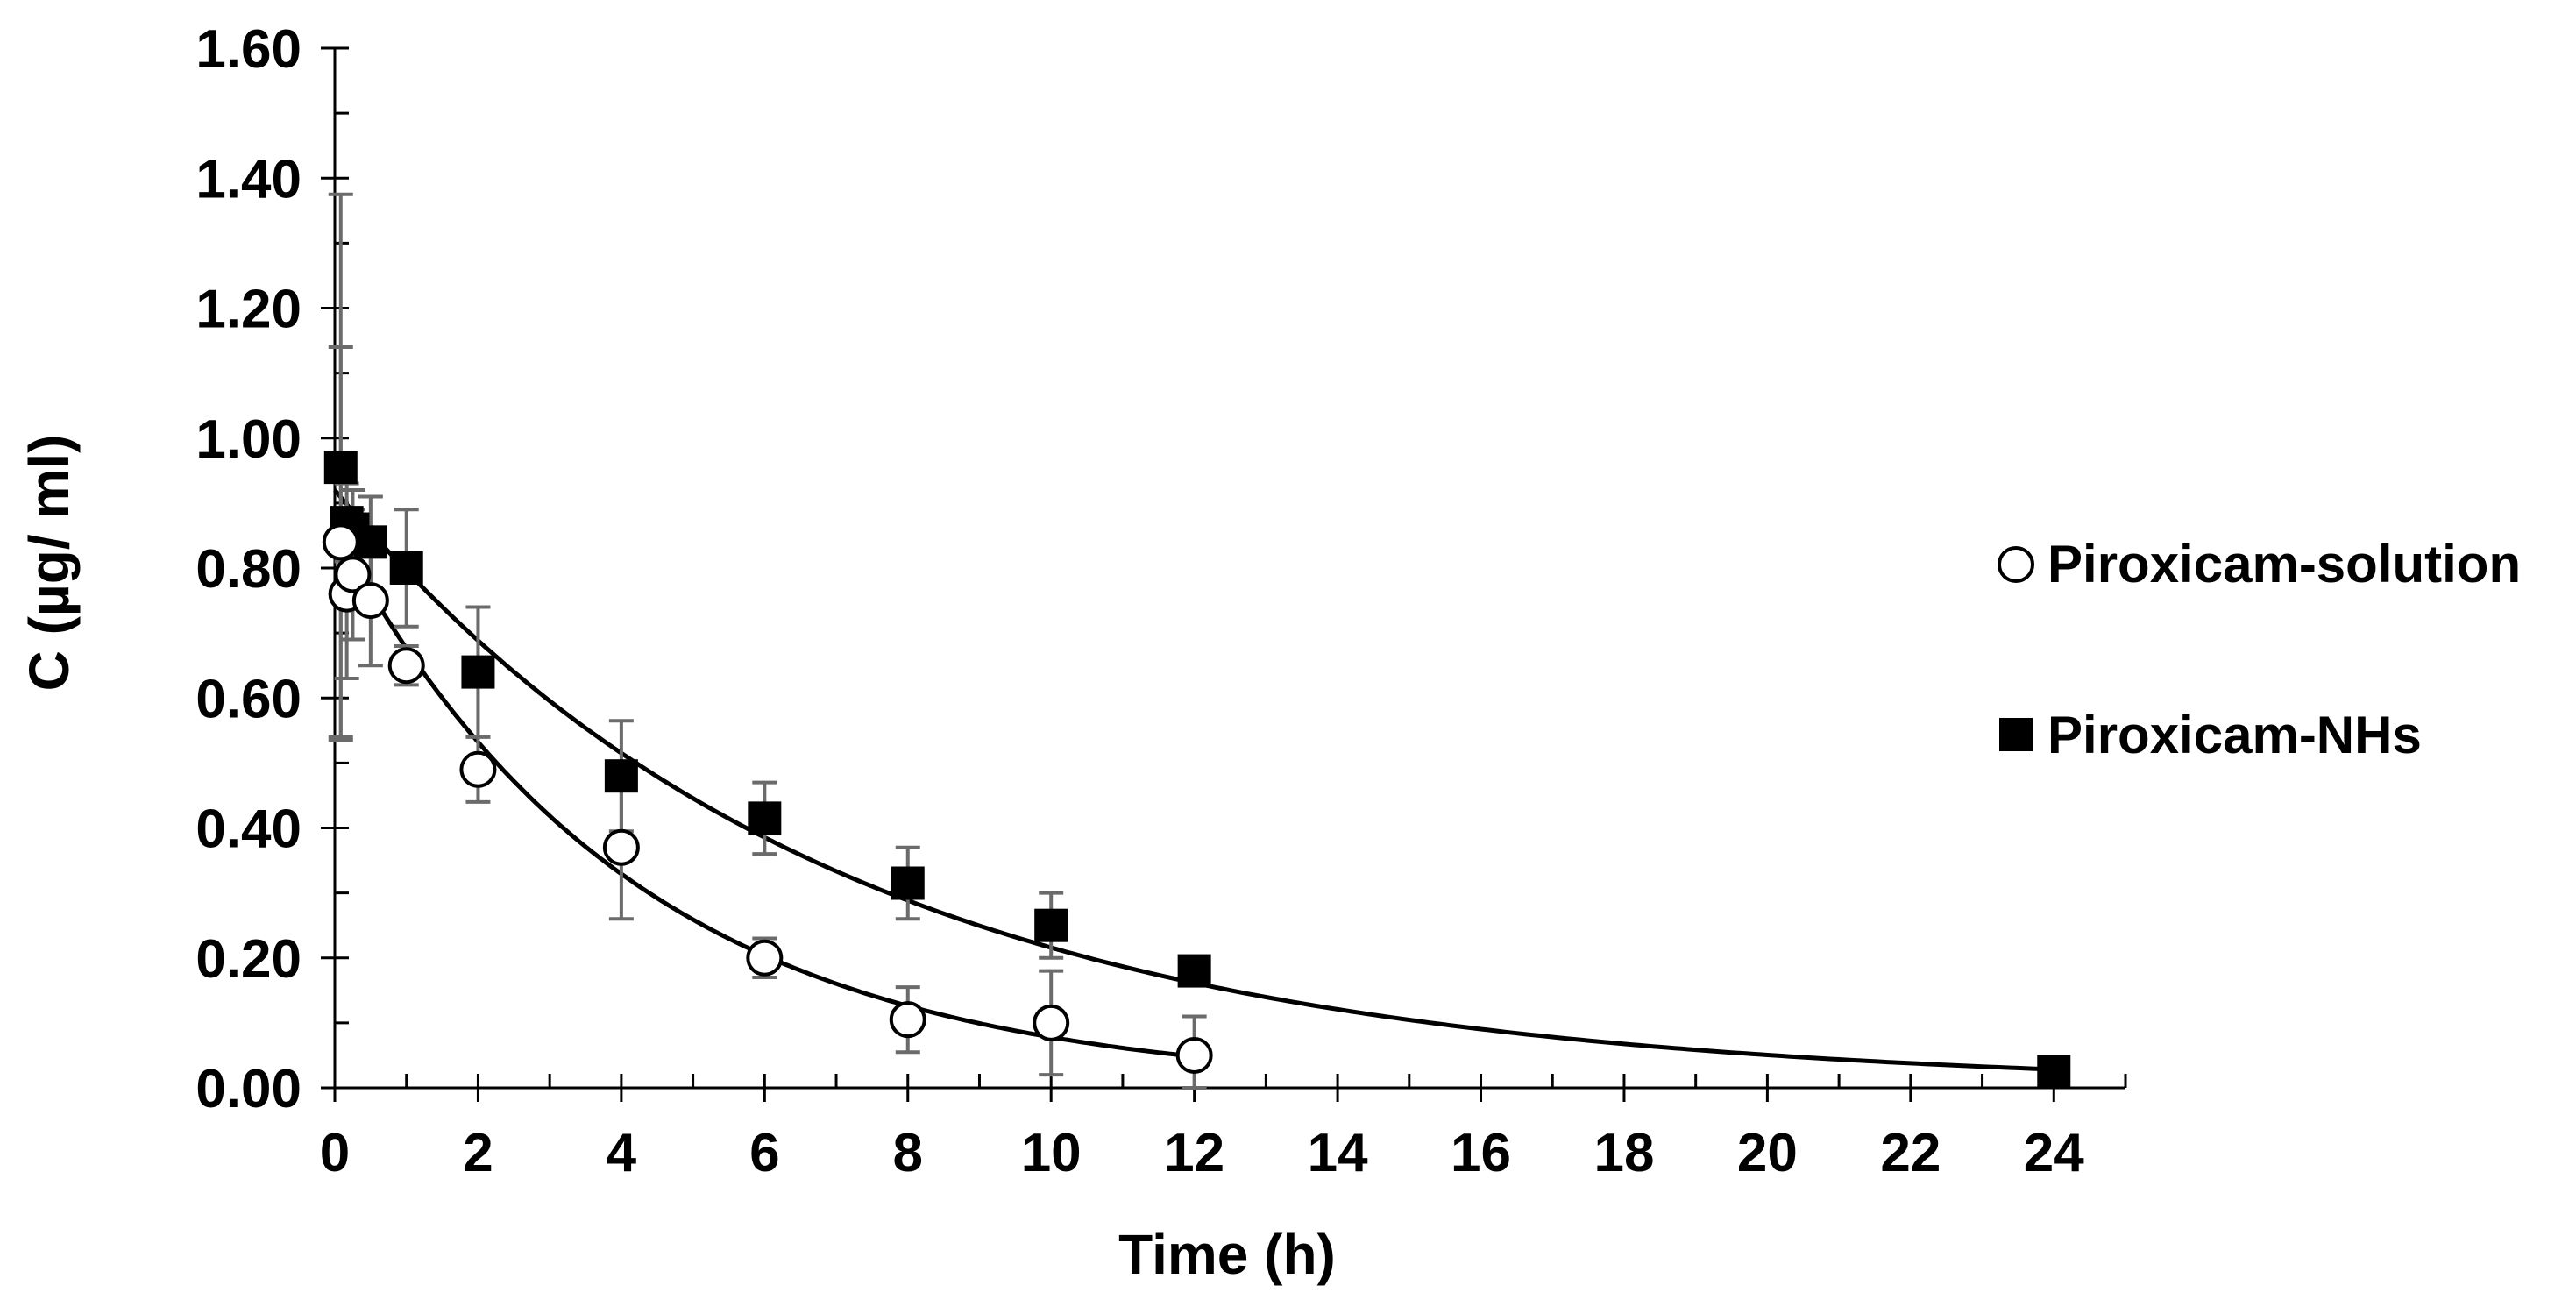  Describe the element at coordinates (249, 829) in the screenshot. I see `y-tick-label: 0.40` at that location.